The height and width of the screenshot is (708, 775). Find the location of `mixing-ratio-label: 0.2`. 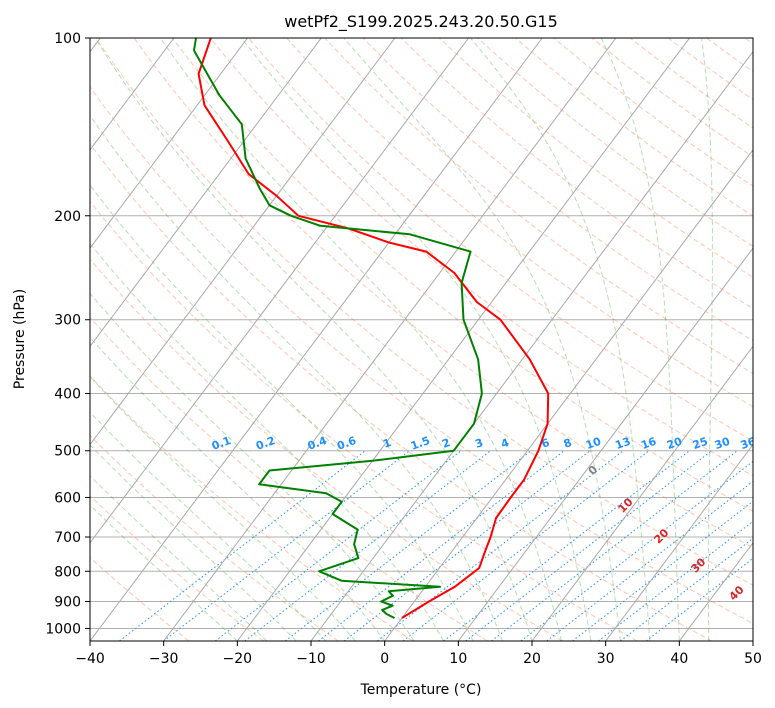

mixing-ratio-label: 0.2 is located at coordinates (265, 443).